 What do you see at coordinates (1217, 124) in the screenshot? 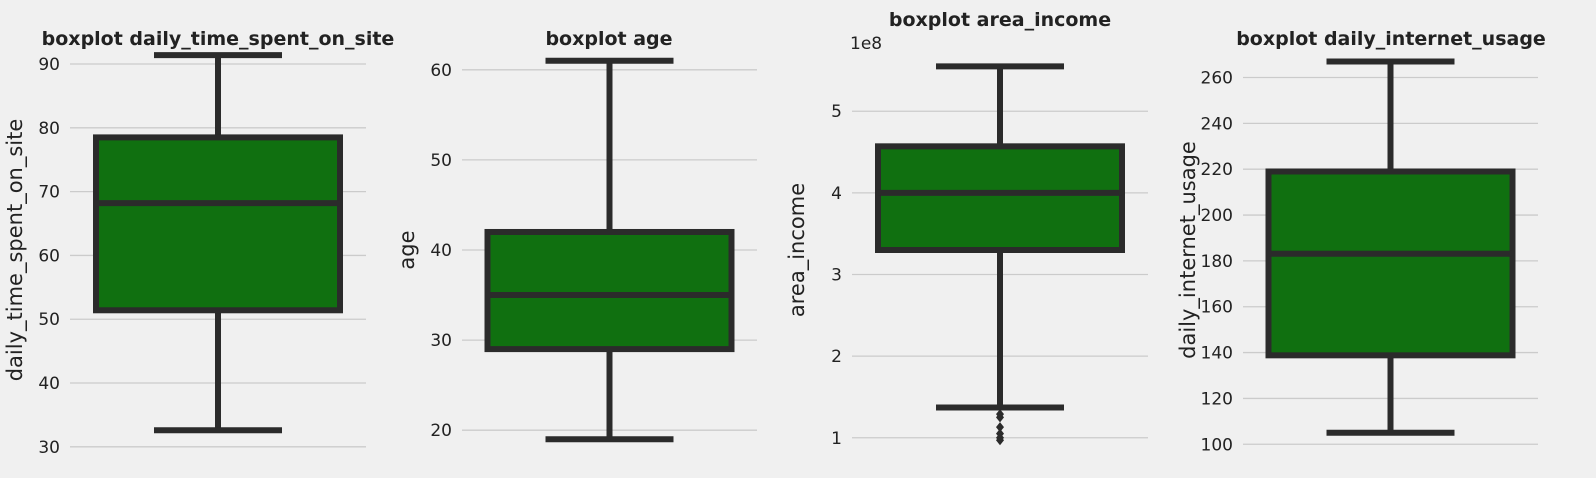
I see `y-tick-label: 240` at bounding box center [1217, 124].